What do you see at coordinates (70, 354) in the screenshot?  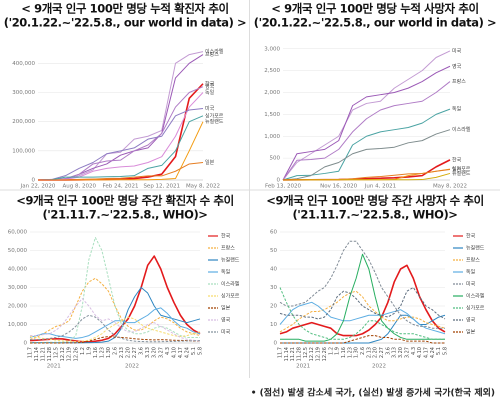 I see `x-tick-label: 12.19` at bounding box center [70, 354].